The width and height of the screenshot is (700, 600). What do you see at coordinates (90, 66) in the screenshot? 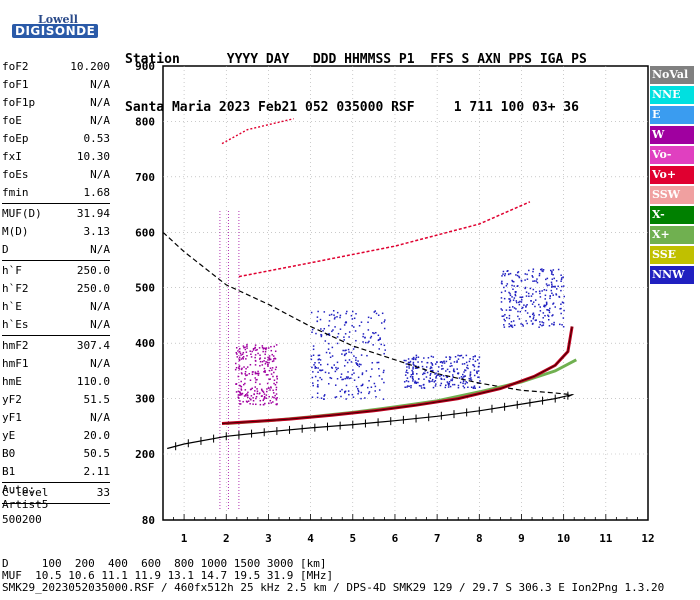
I see `param-value: 10.200` at bounding box center [90, 66].